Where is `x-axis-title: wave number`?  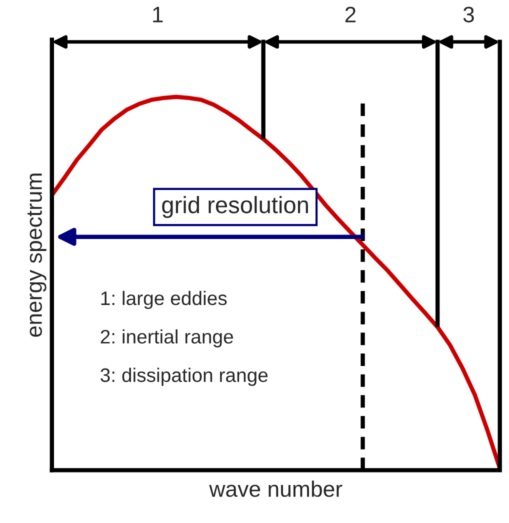
x-axis-title: wave number is located at coordinates (275, 488).